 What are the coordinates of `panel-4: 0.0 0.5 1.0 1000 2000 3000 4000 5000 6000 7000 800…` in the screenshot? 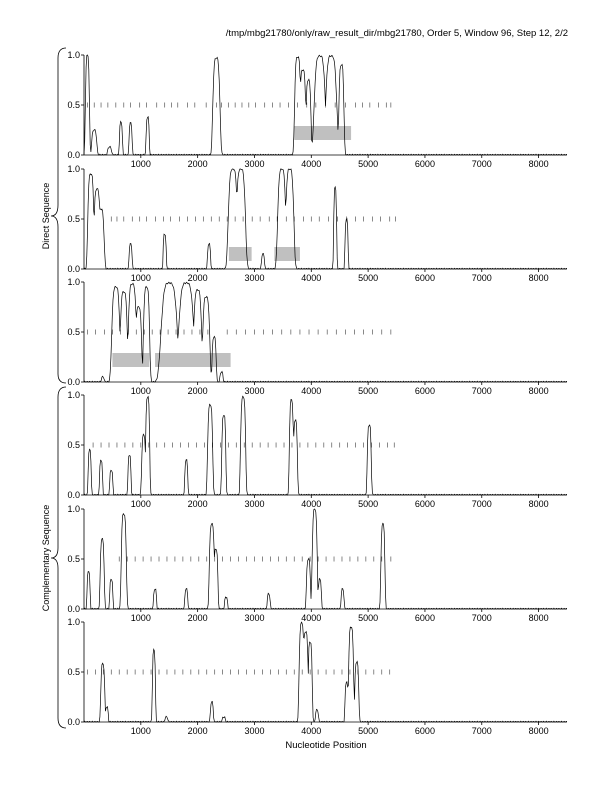 It's located at (317, 449).